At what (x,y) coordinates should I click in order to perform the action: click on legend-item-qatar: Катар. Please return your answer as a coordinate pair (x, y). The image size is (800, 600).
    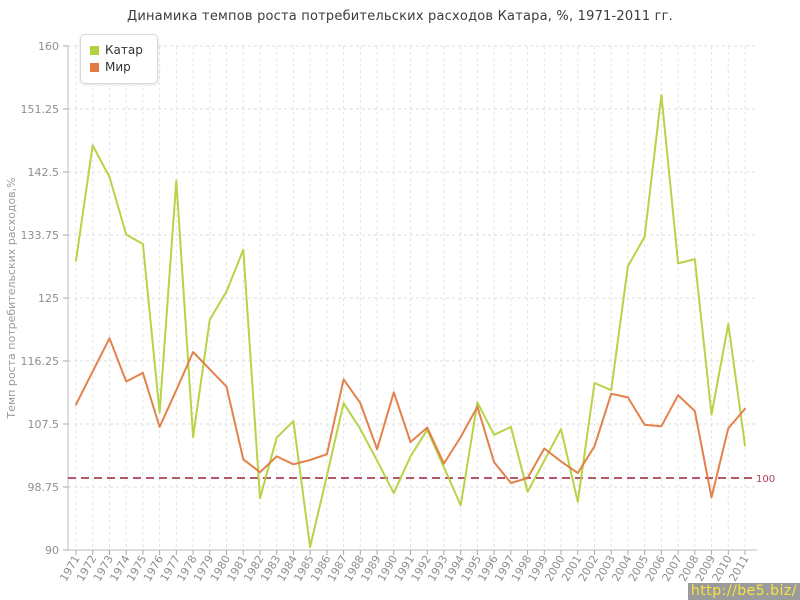
    Looking at the image, I should click on (116, 50).